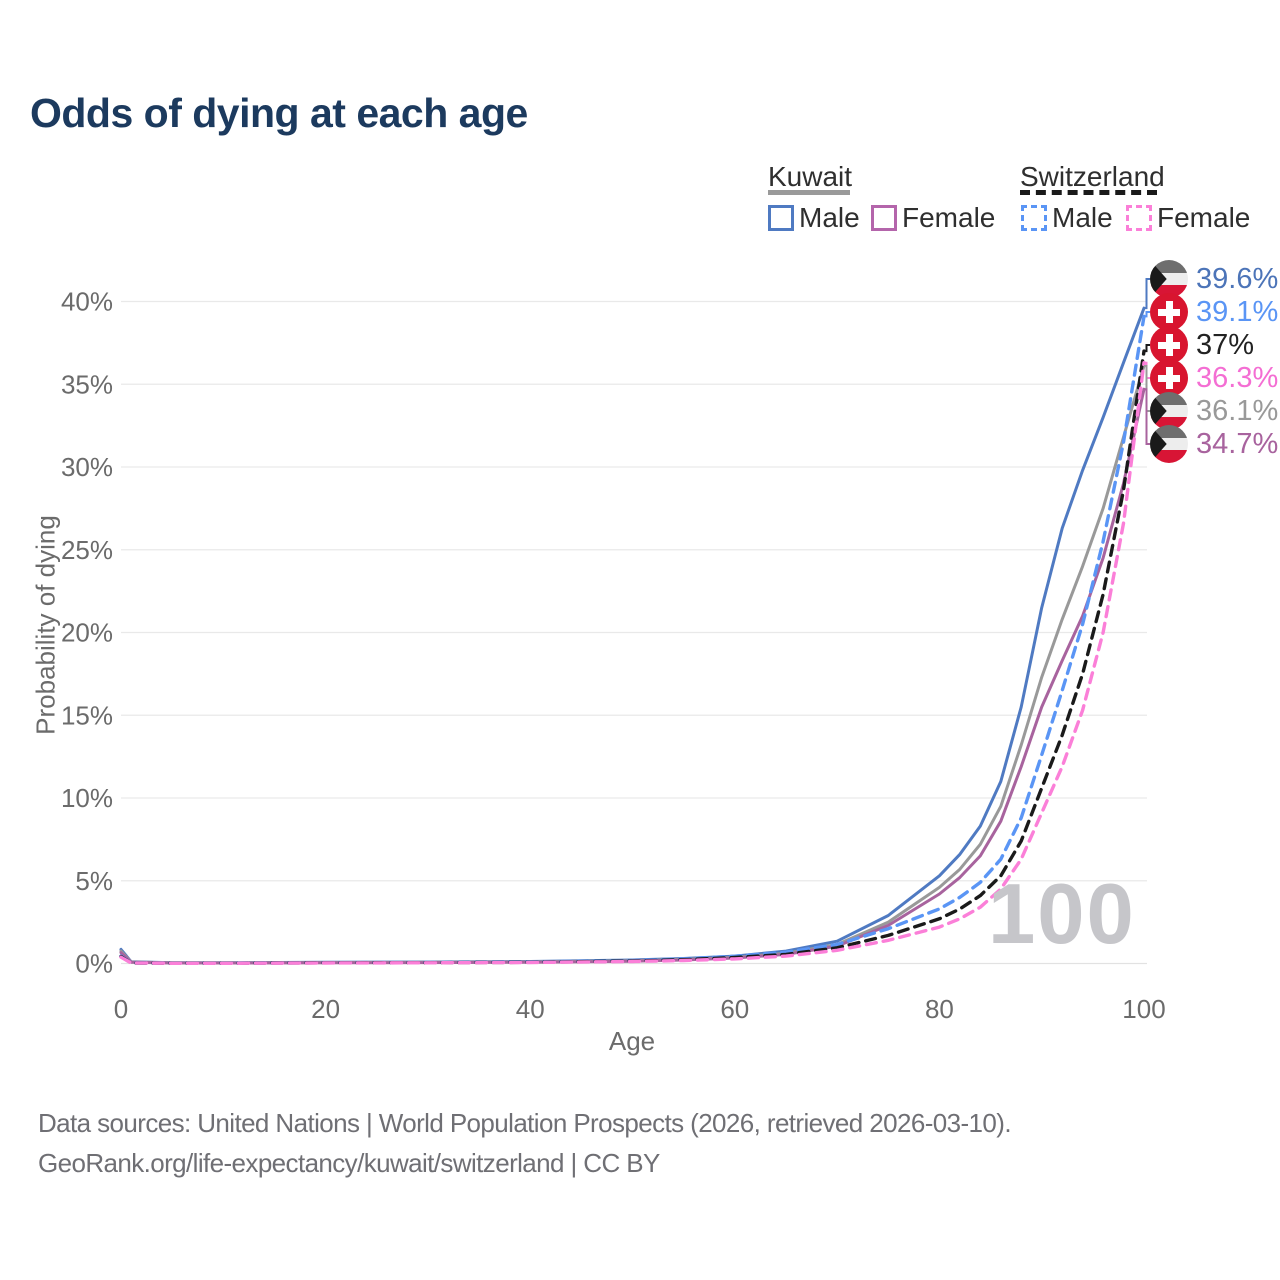 This screenshot has height=1280, width=1280. I want to click on end-label-value: 37%, so click(1225, 344).